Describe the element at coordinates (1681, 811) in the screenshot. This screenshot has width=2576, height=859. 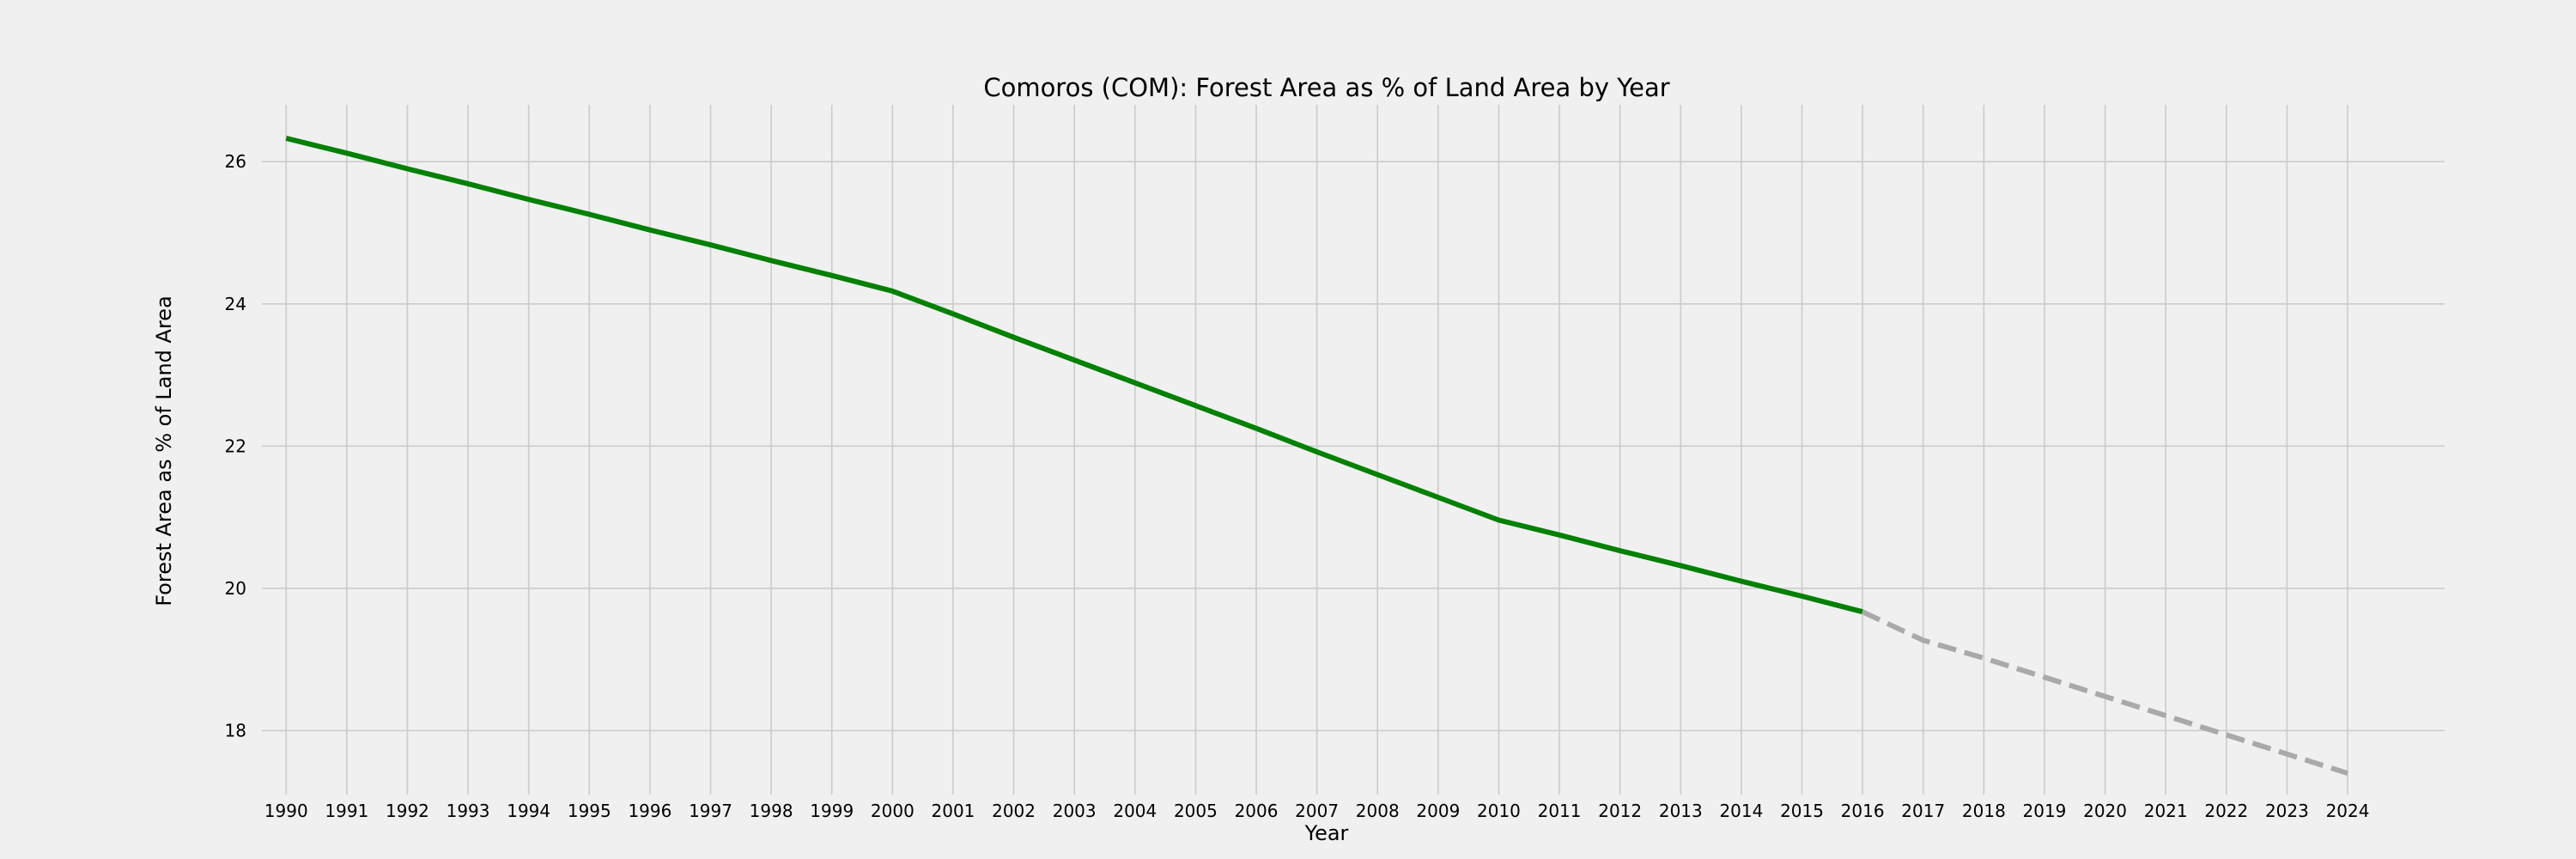
I see `x-tick-label: 2013` at that location.